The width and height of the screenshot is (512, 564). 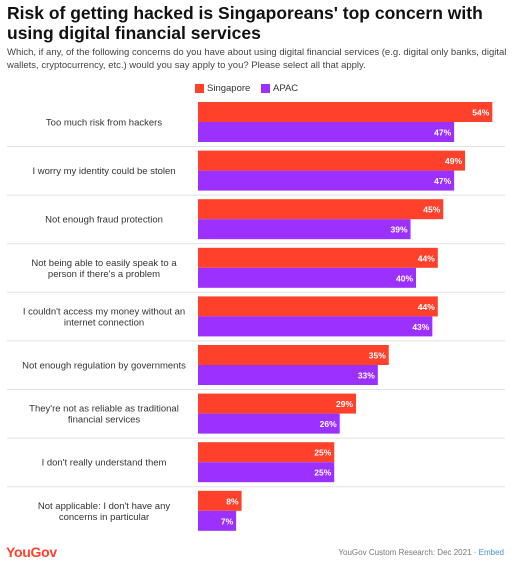 I want to click on data-label-singapore: 45%, so click(x=431, y=210).